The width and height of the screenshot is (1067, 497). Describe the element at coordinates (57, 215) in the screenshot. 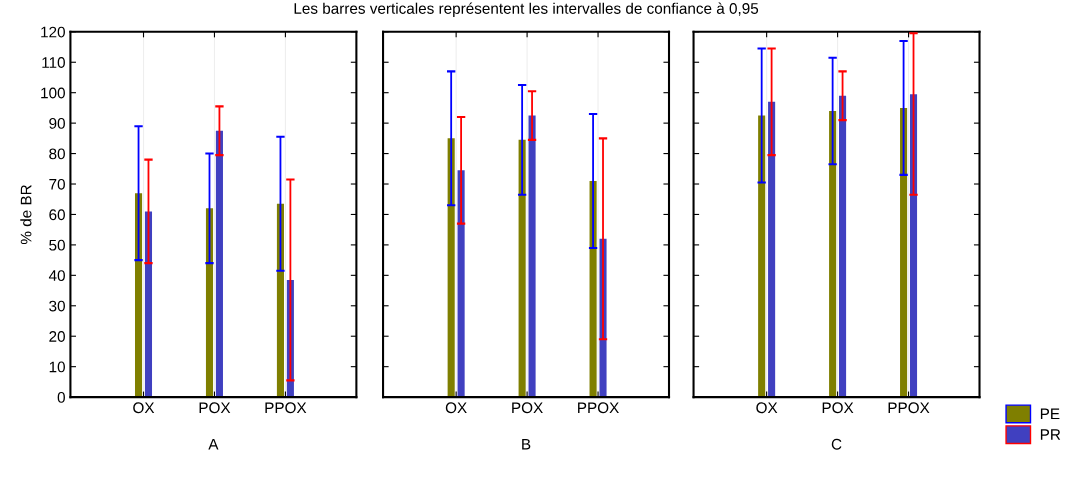

I see `y-tick-label: 60` at that location.